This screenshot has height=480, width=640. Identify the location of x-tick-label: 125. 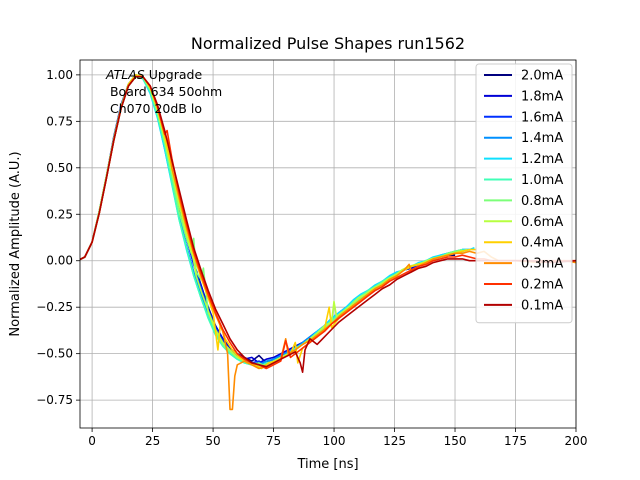
(394, 441).